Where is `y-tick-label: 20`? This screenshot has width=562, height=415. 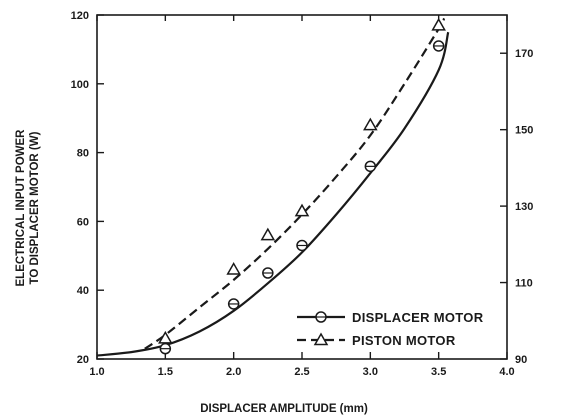
y-tick-label: 20 is located at coordinates (83, 360).